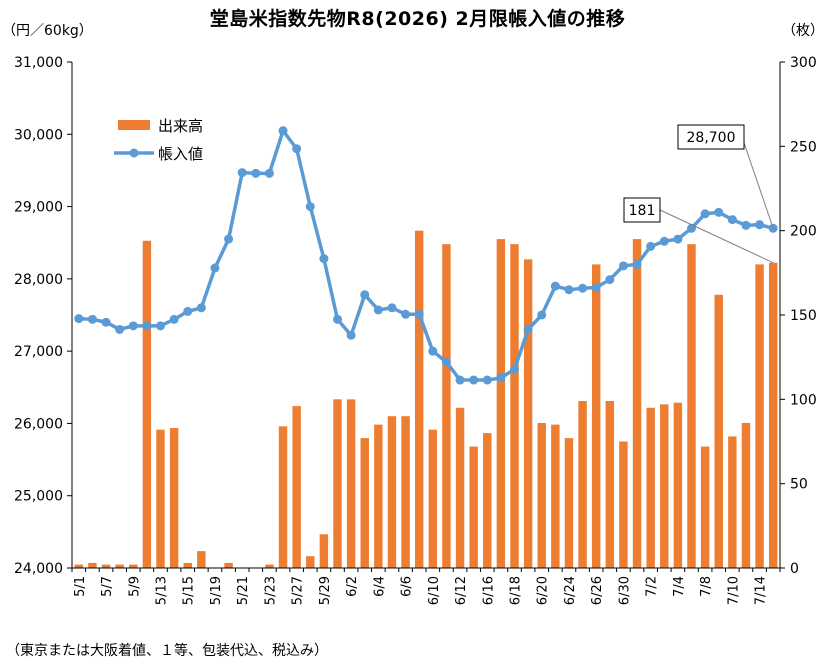 Image resolution: width=835 pixels, height=665 pixels. What do you see at coordinates (352, 586) in the screenshot?
I see `x-axis-tick-label: 6/2` at bounding box center [352, 586].